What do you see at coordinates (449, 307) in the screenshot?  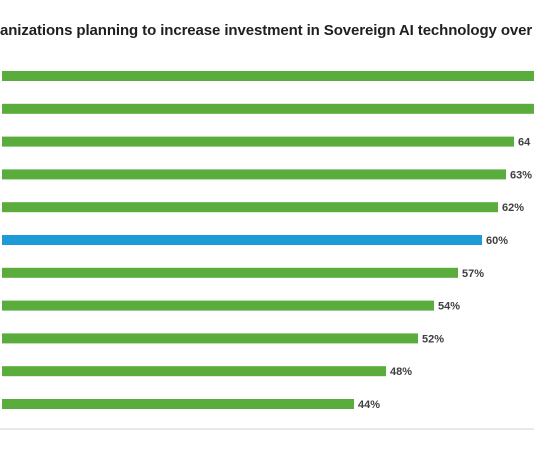 I see `bar-value-label-8: 54%` at bounding box center [449, 307].